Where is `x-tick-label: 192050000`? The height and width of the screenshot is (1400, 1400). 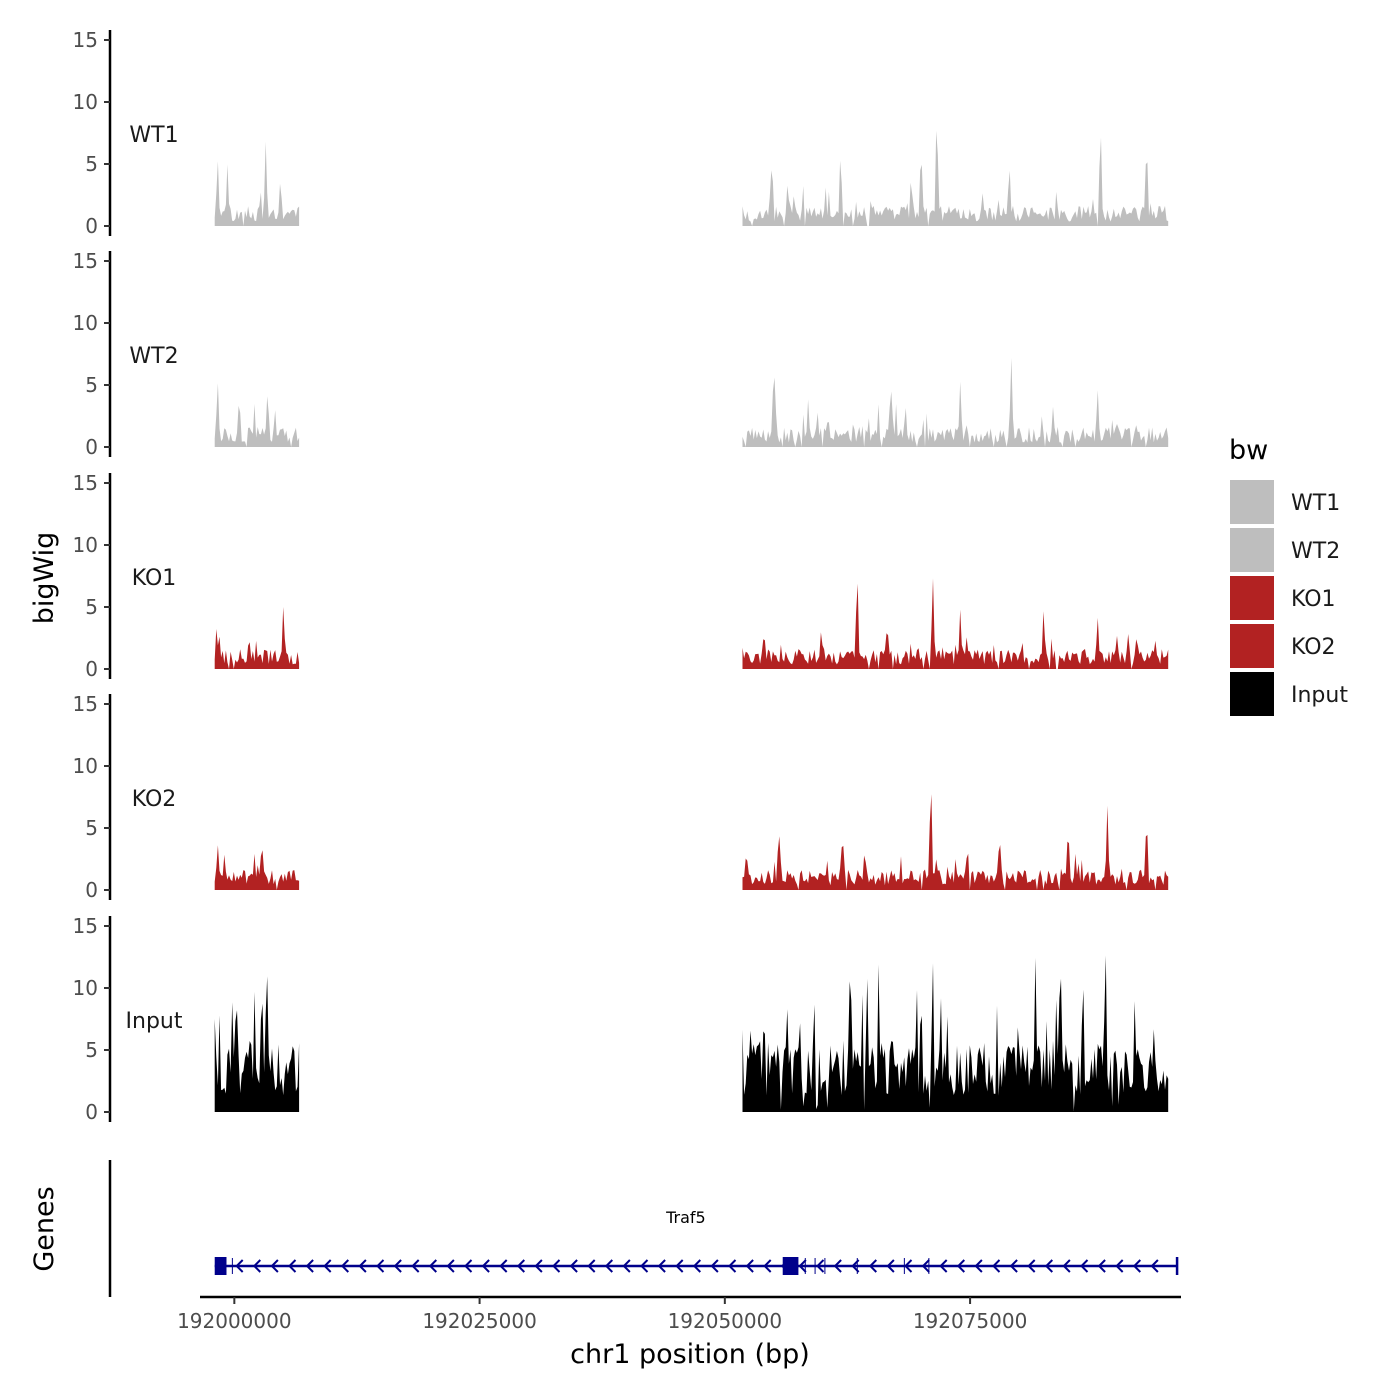 x-tick-label: 192050000 is located at coordinates (725, 1321).